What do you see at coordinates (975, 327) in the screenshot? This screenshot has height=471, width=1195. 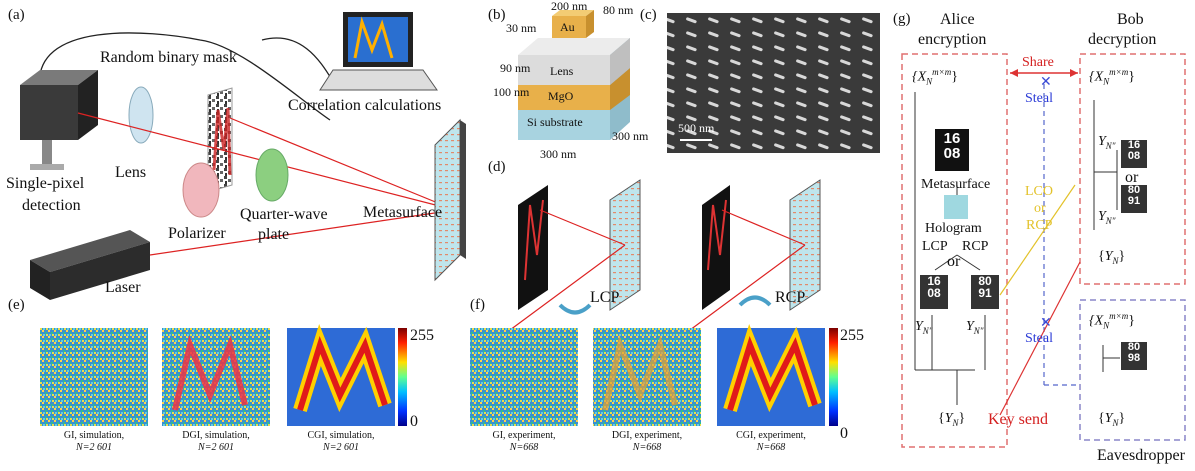 I see `y-label-rcp: YN″` at bounding box center [975, 327].